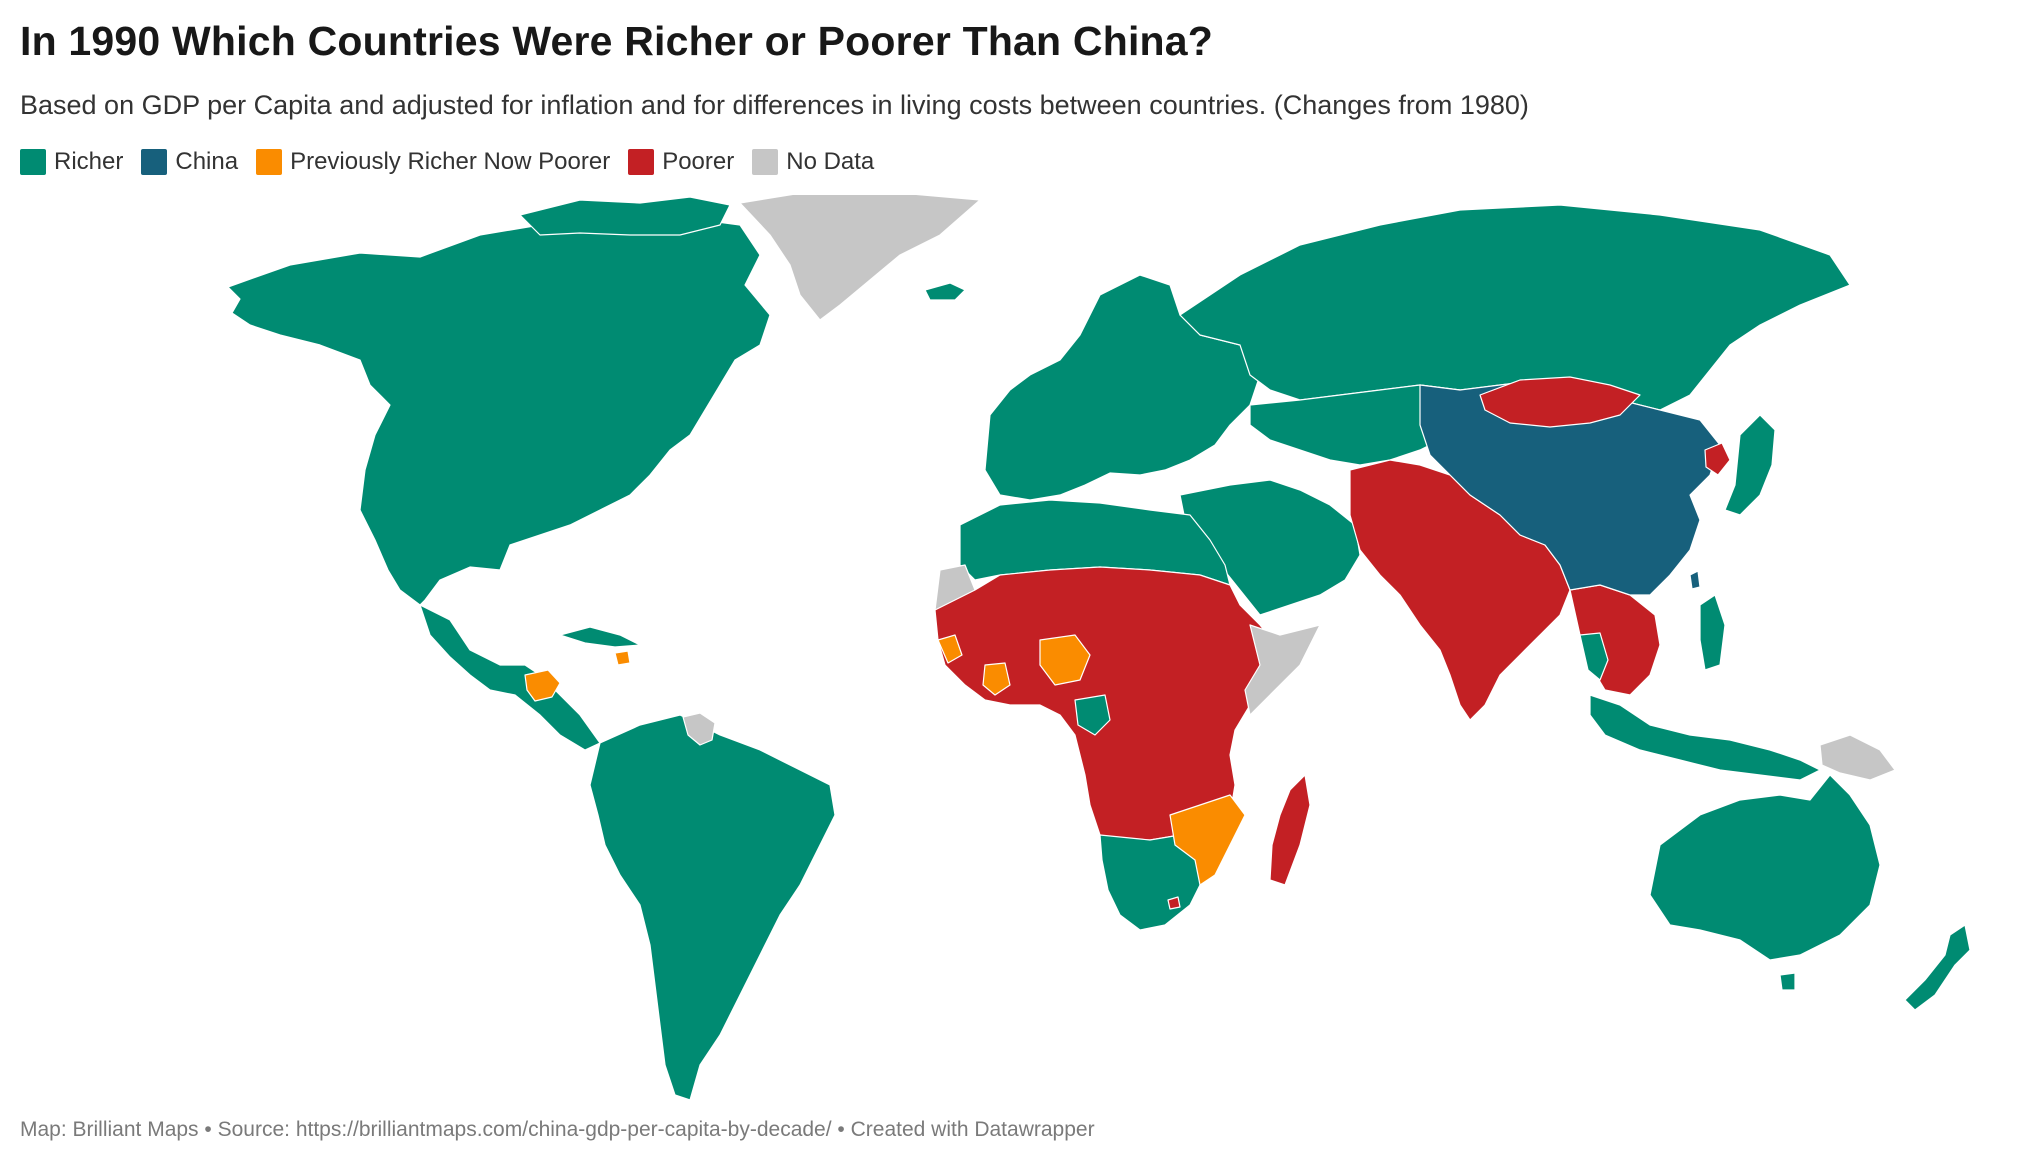 The width and height of the screenshot is (2040, 1156). I want to click on region-north-korea, so click(1717, 459).